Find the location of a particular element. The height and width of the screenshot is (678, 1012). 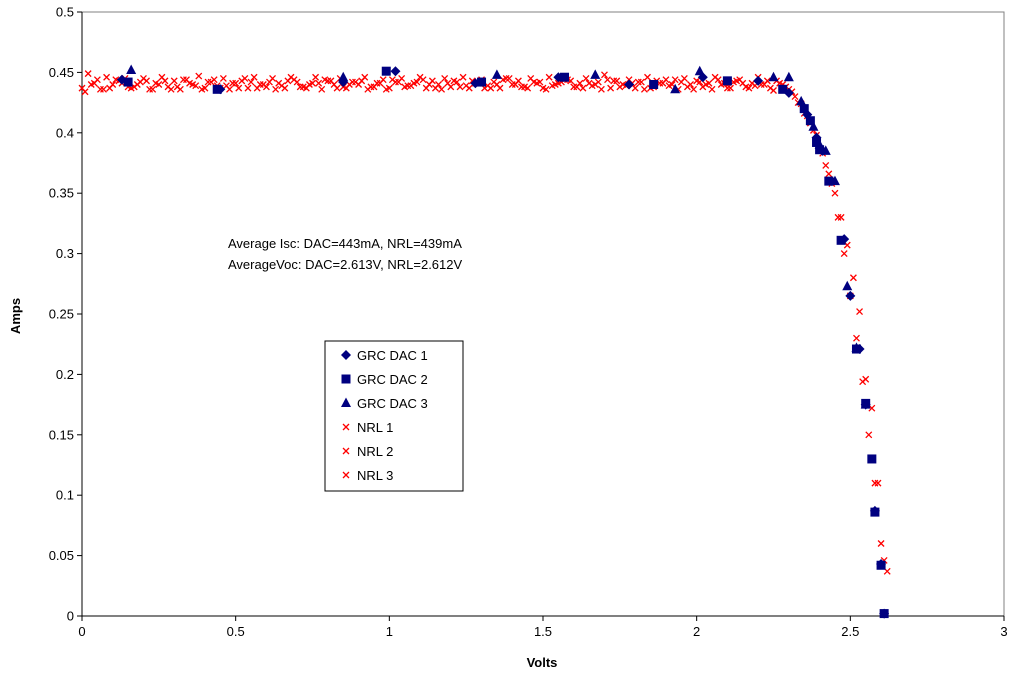

x-tick-label: 0.5 is located at coordinates (236, 631).